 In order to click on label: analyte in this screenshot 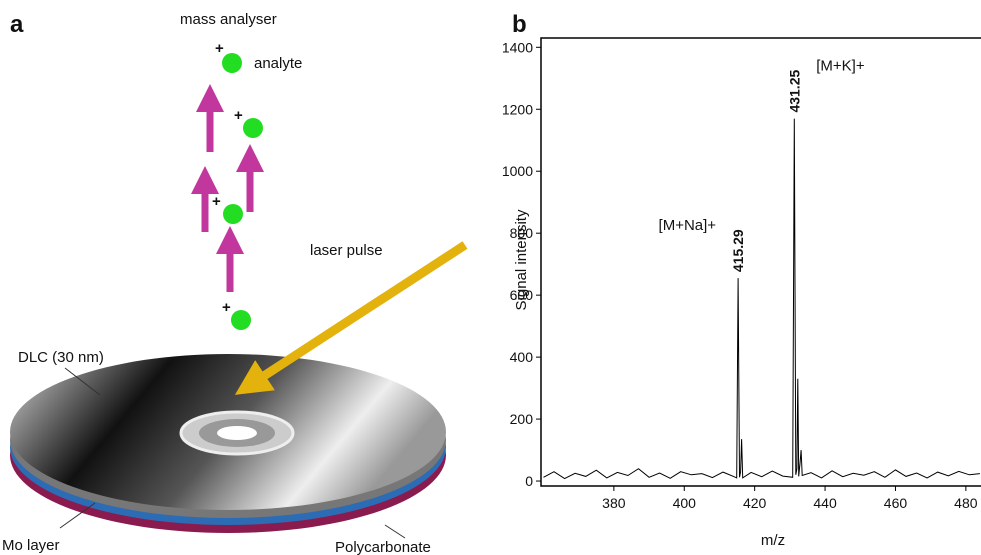, I will do `click(278, 63)`.